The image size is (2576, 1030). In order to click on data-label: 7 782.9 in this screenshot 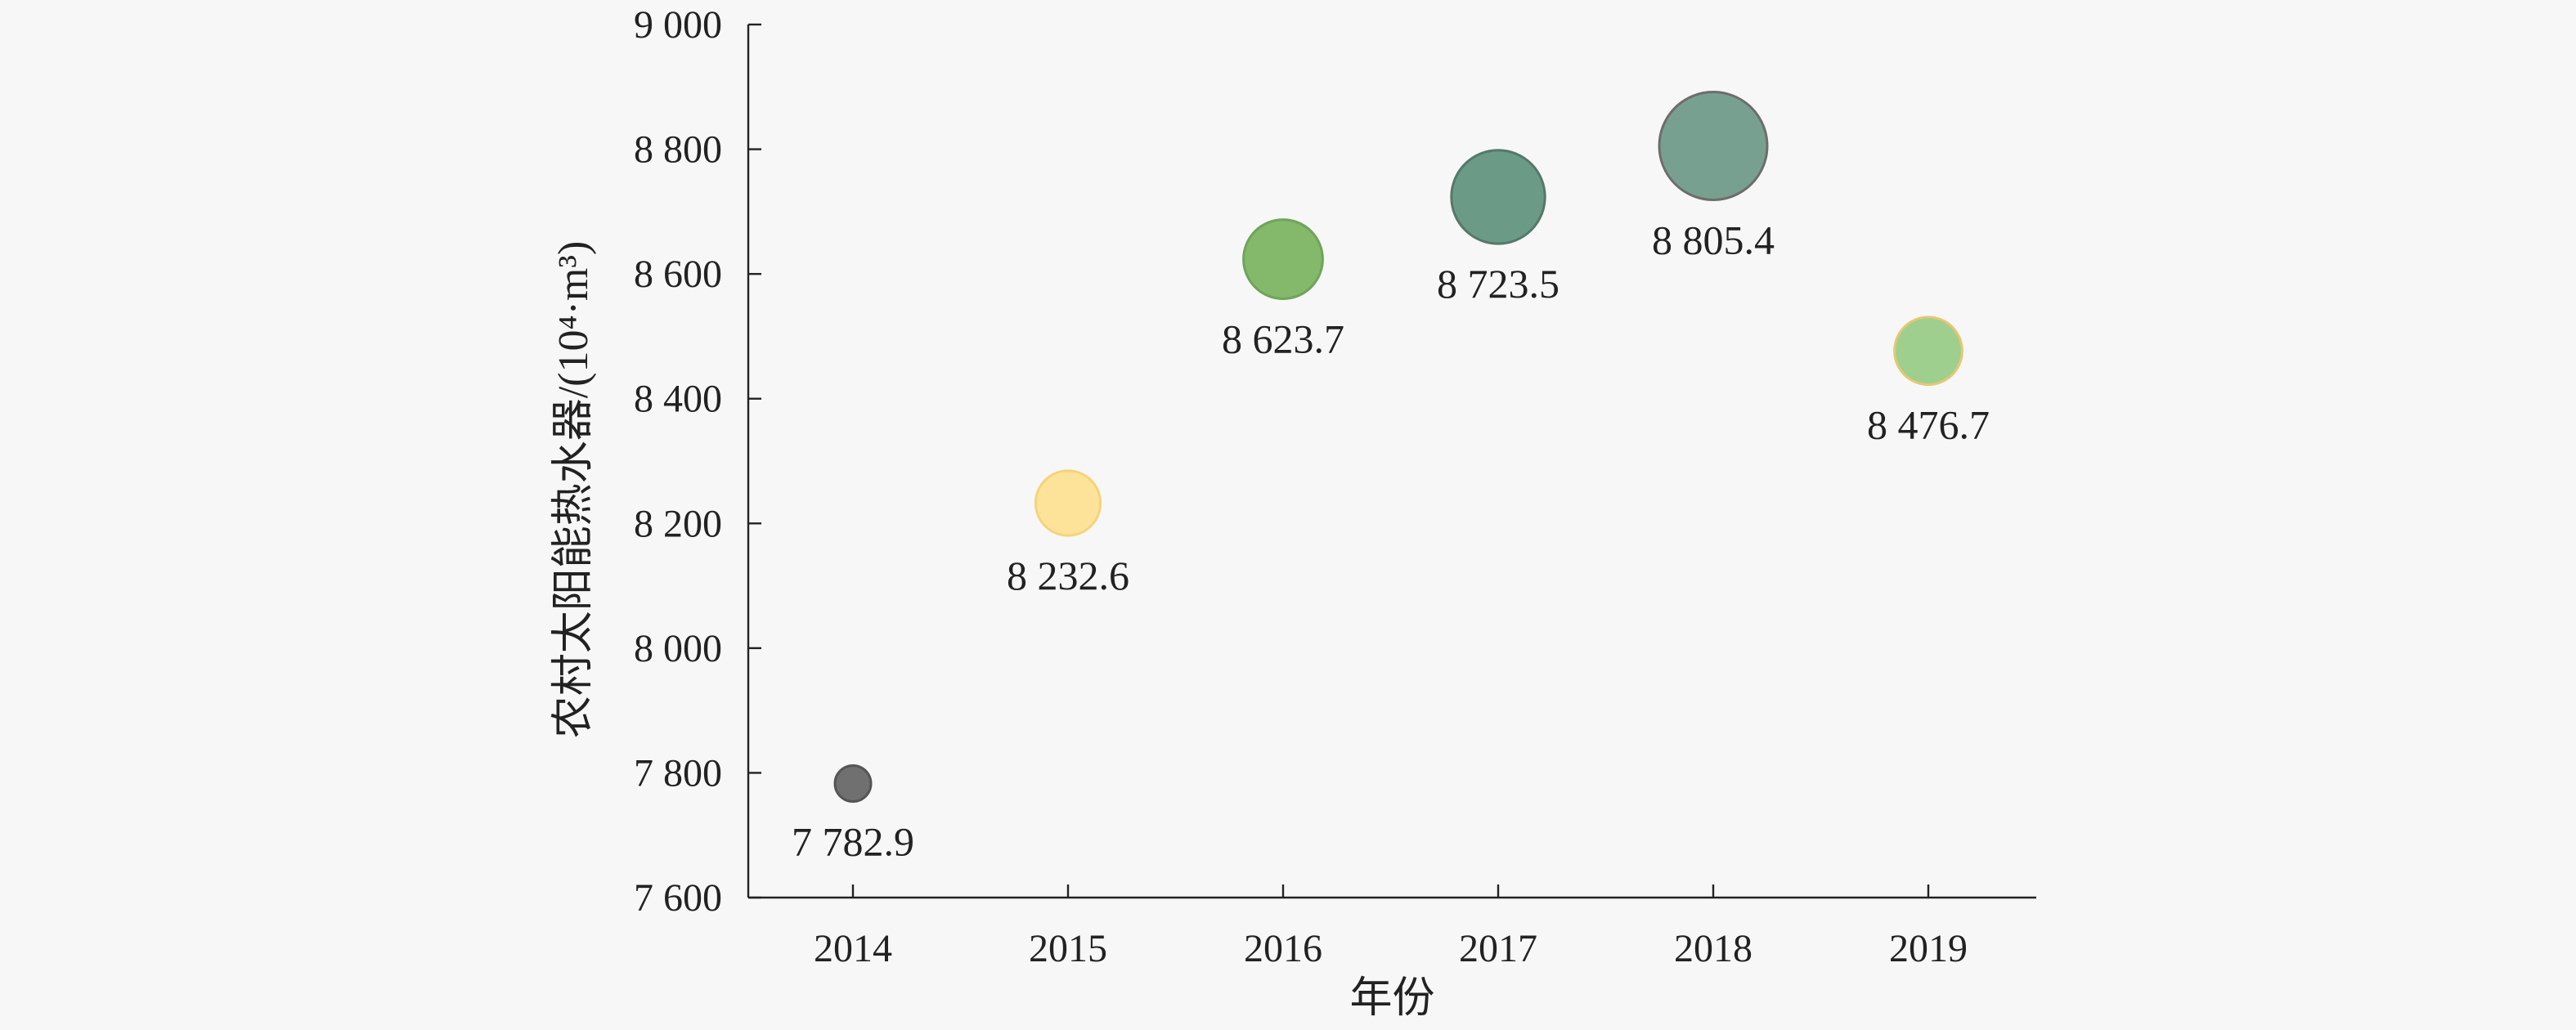, I will do `click(853, 841)`.